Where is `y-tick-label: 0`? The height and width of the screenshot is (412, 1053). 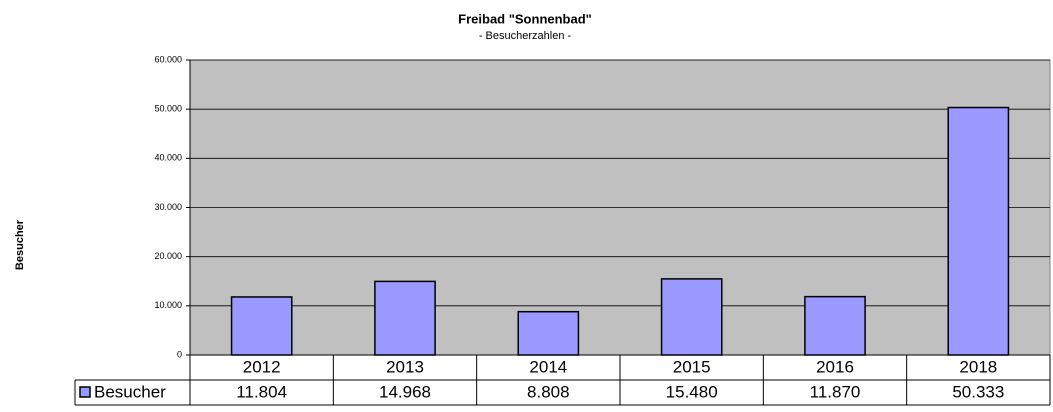 y-tick-label: 0 is located at coordinates (179, 354).